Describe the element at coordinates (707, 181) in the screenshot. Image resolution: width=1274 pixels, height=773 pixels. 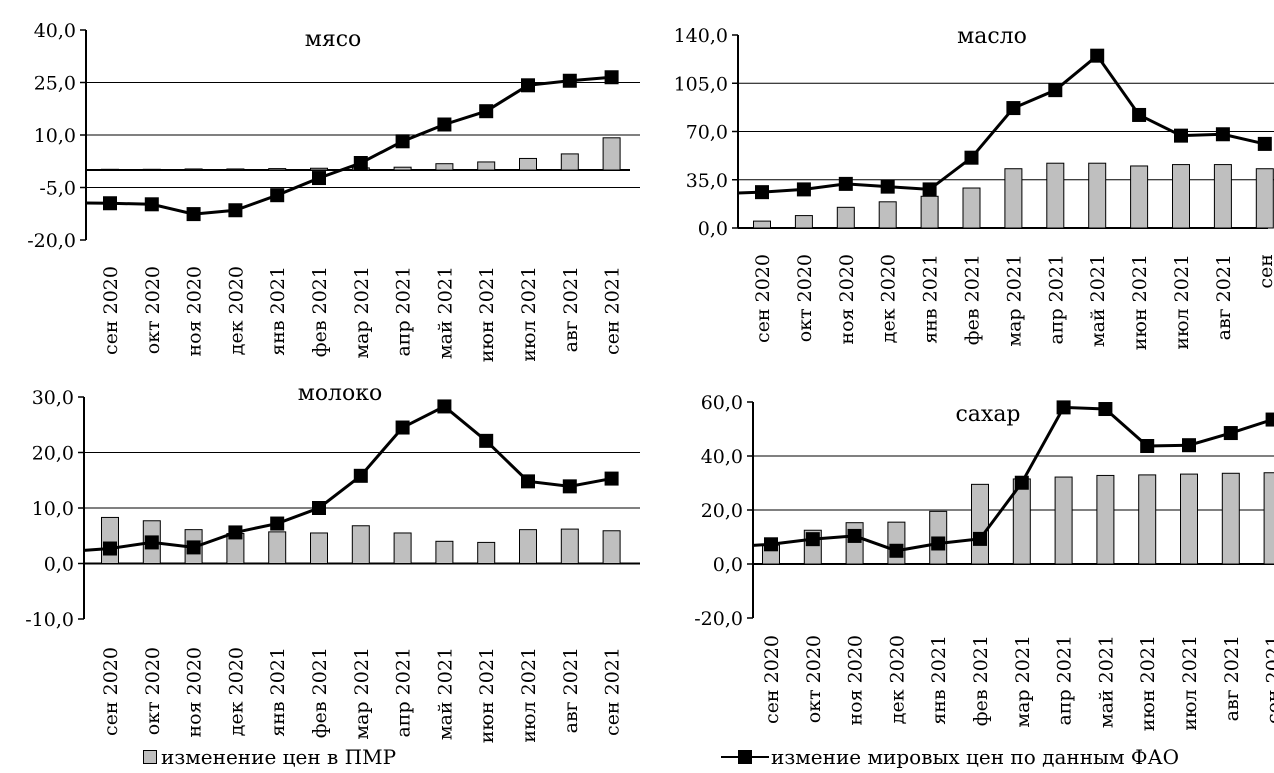
I see `y-tick-label: 35,0` at that location.